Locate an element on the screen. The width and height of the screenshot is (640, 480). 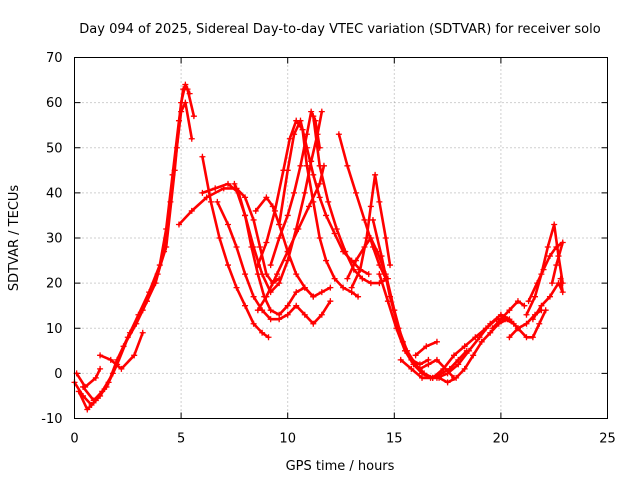
y-tick-label: 20 is located at coordinates (54, 284).